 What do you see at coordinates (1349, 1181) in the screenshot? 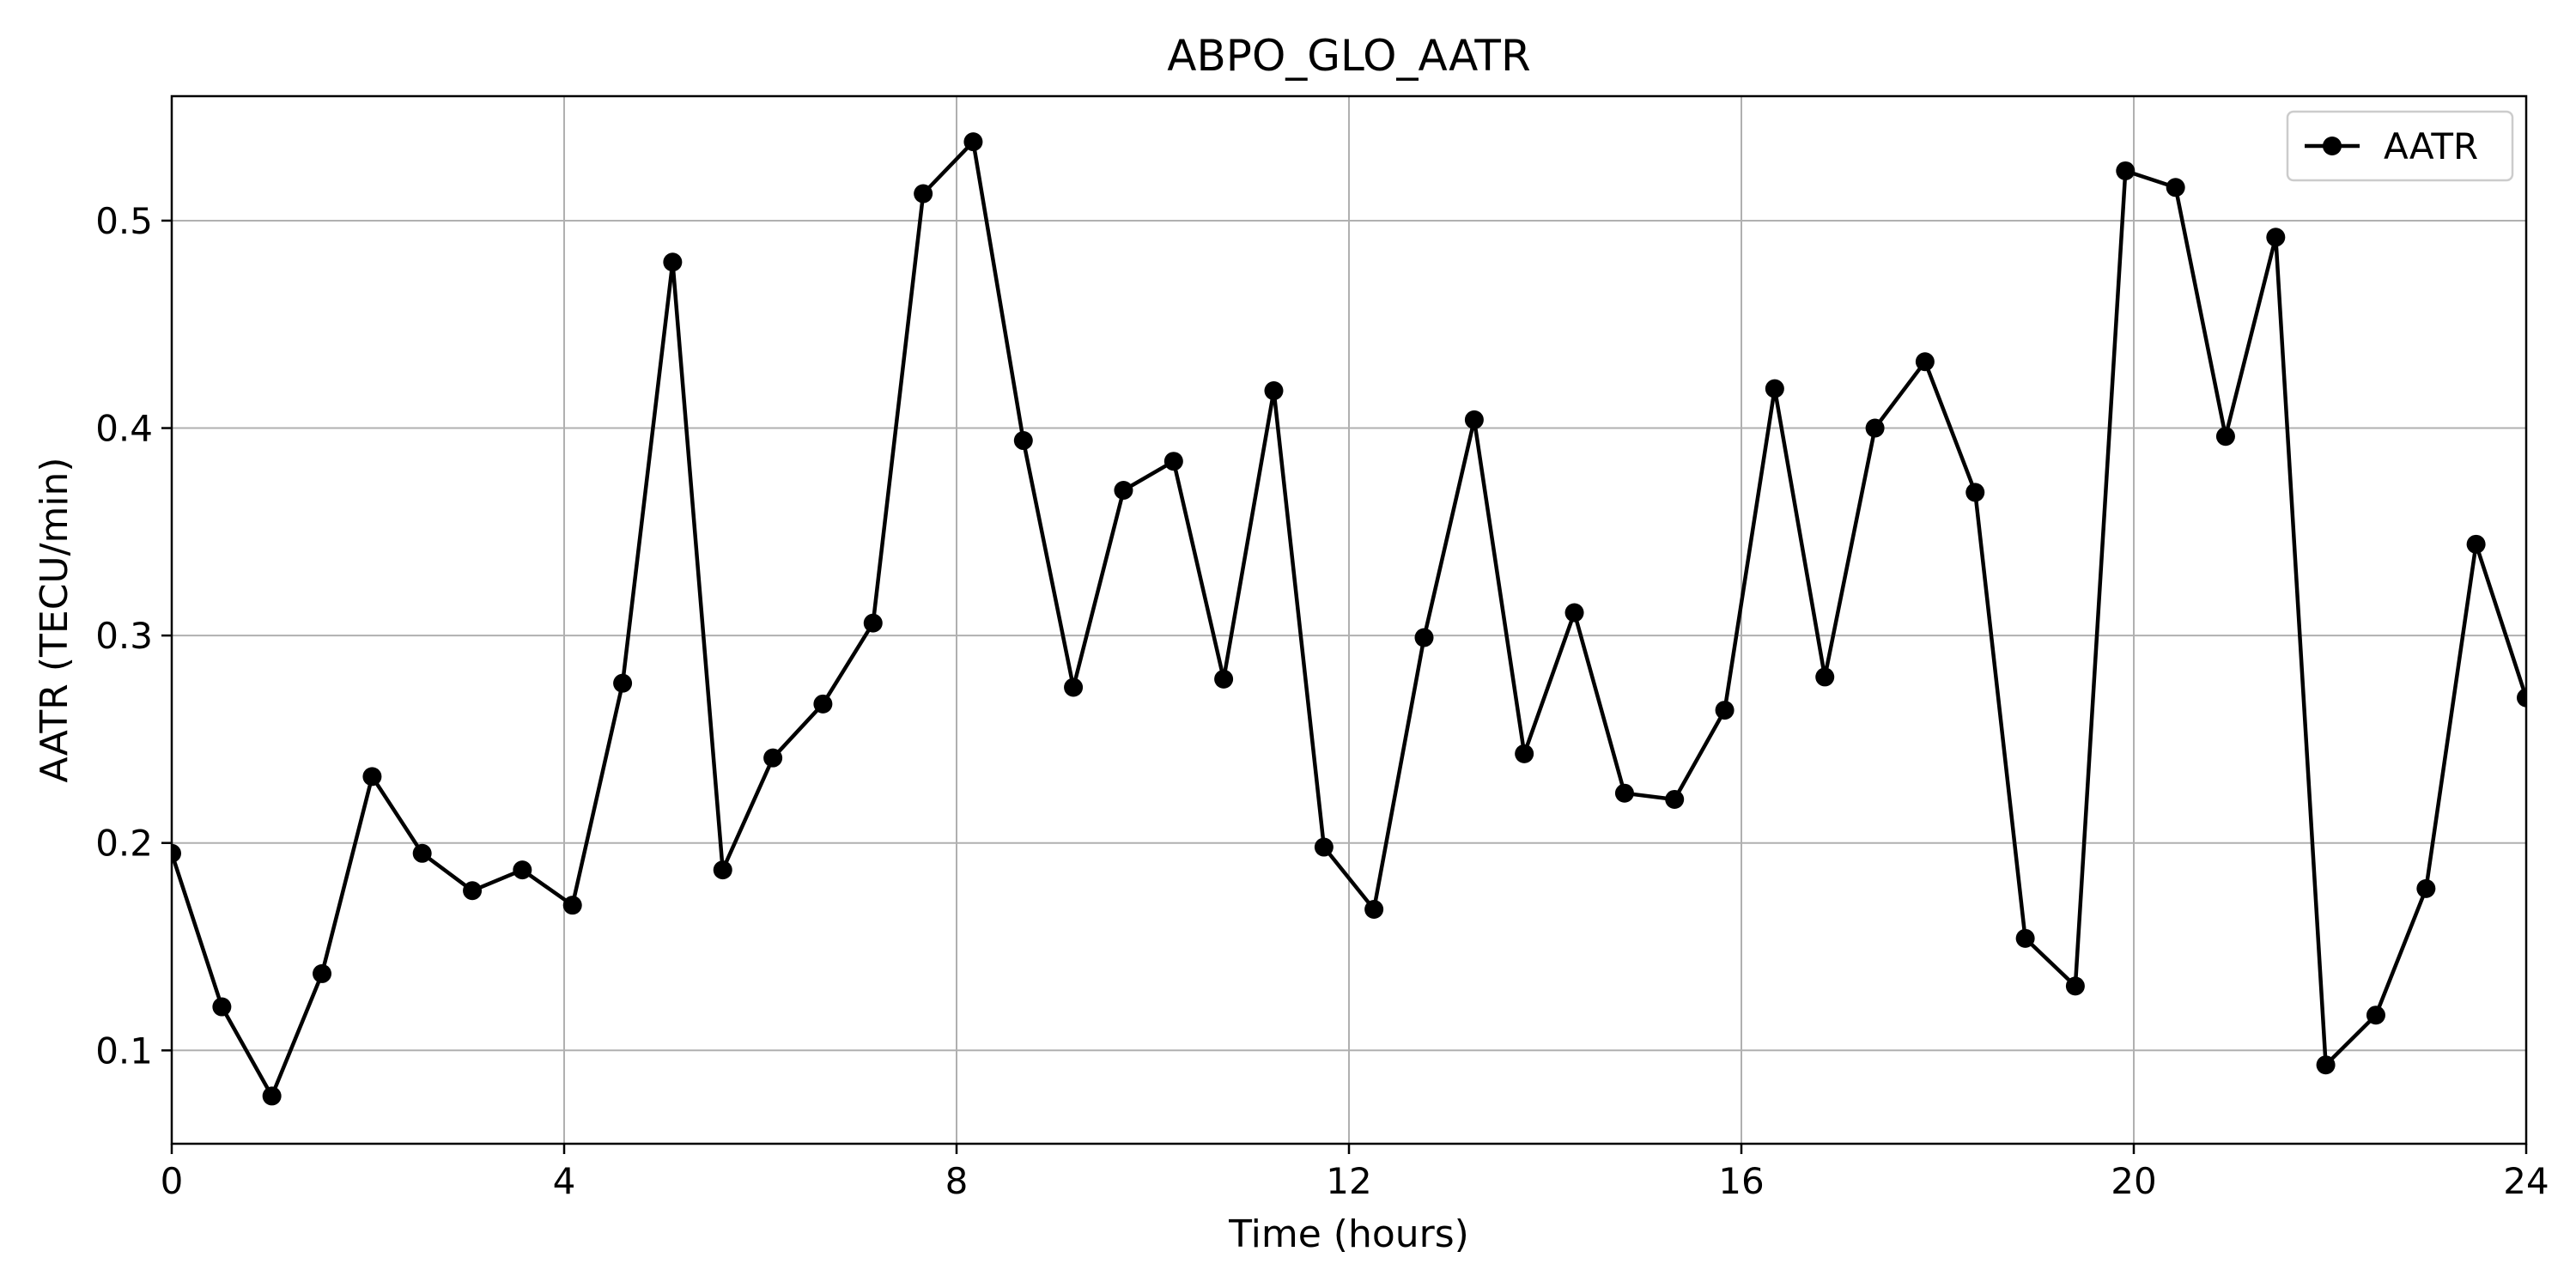
I see `x-tick-label: 12` at bounding box center [1349, 1181].